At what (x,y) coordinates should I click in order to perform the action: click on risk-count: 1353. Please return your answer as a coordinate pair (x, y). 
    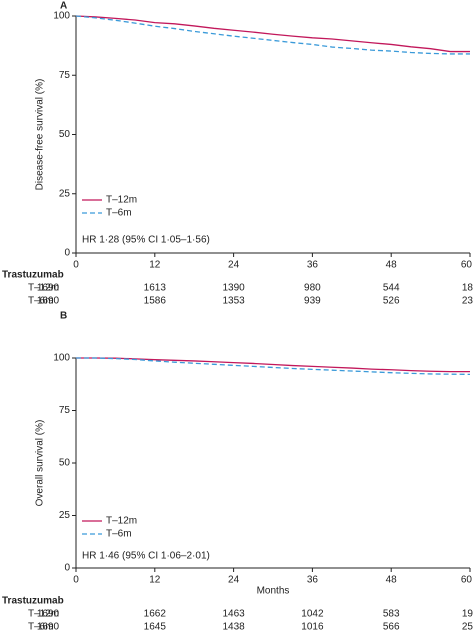
    Looking at the image, I should click on (233, 301).